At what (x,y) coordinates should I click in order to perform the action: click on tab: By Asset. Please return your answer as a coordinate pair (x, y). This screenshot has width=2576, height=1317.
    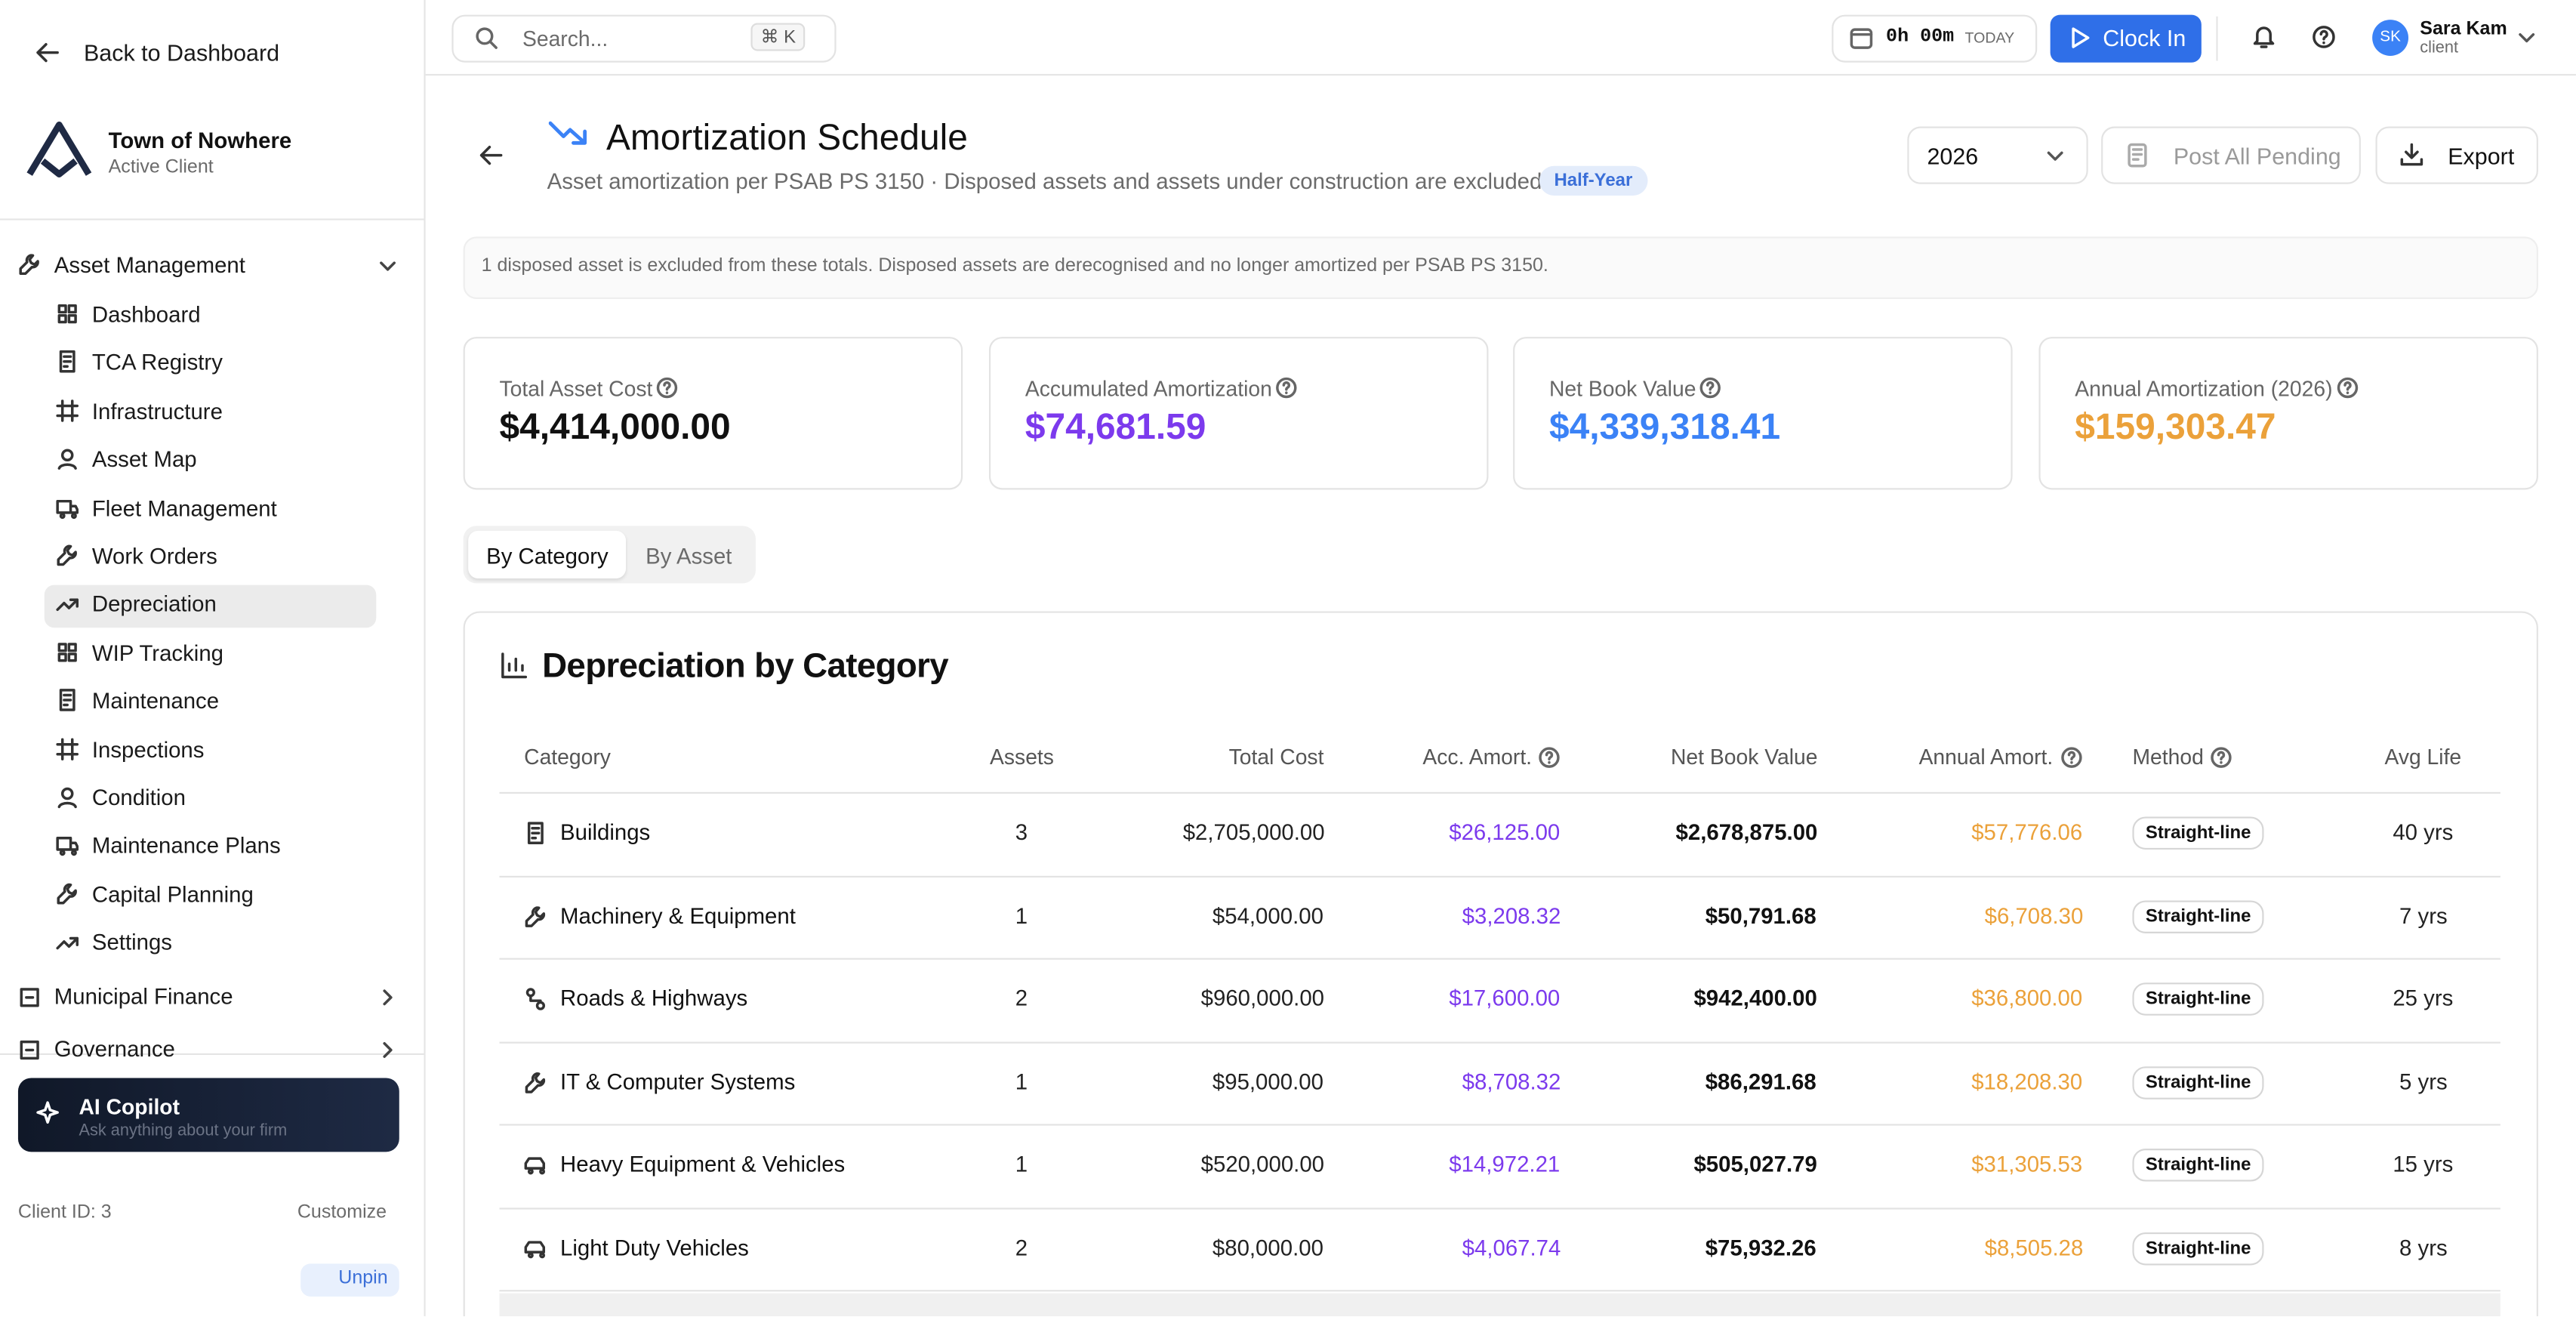
    Looking at the image, I should click on (689, 556).